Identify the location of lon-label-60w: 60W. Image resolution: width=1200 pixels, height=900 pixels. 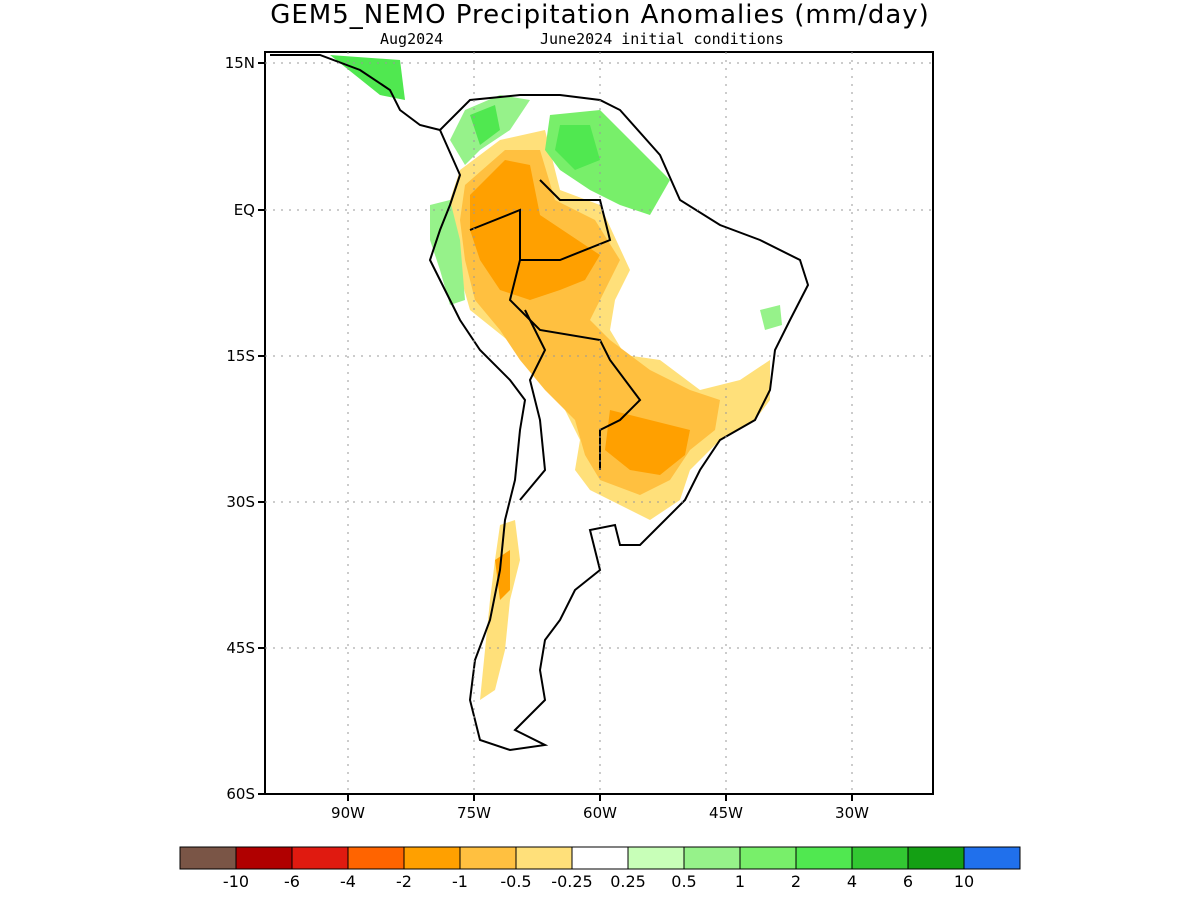
(600, 813).